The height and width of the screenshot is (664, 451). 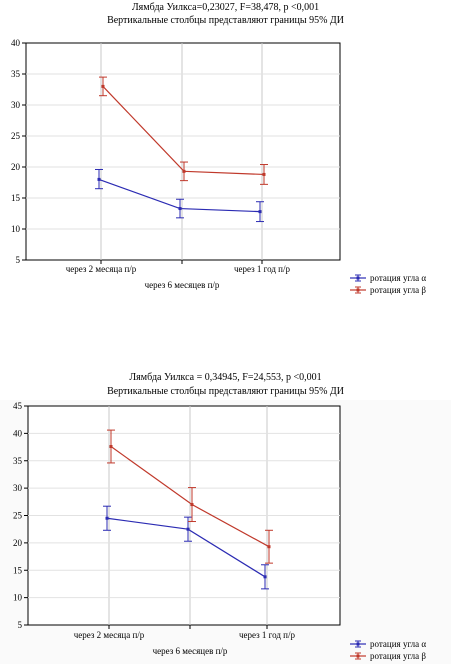 What do you see at coordinates (18, 406) in the screenshot?
I see `y-tick-label: 45` at bounding box center [18, 406].